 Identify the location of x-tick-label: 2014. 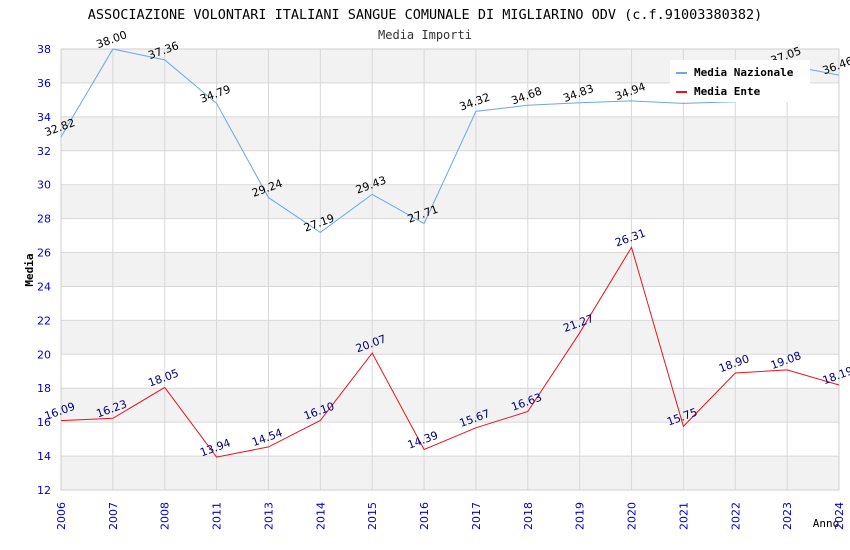
(320, 516).